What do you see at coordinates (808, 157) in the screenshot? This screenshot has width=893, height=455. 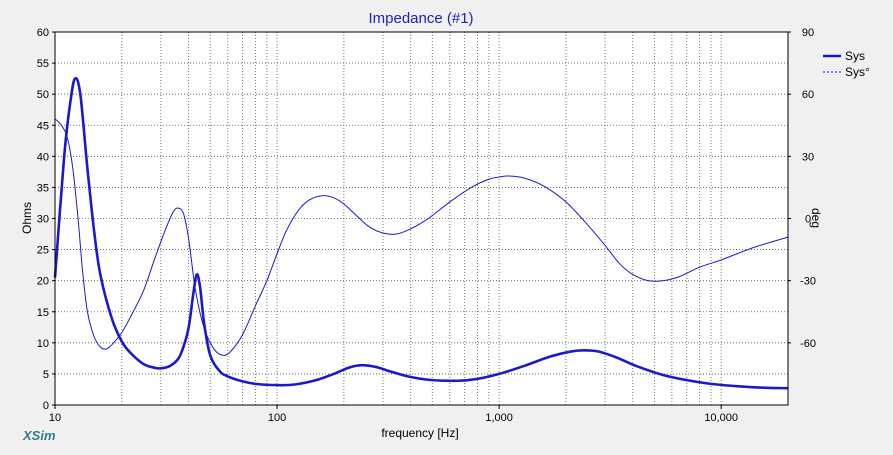 I see `y2-tick-label: 30` at bounding box center [808, 157].